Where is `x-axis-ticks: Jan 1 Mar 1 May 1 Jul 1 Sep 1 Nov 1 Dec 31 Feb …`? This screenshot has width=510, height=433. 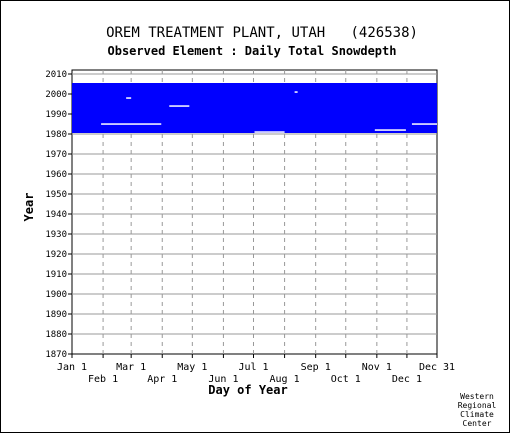
x-axis-ticks: Jan 1 Mar 1 May 1 Jul 1 Sep 1 Nov 1 Dec 31 Feb … is located at coordinates (256, 369).